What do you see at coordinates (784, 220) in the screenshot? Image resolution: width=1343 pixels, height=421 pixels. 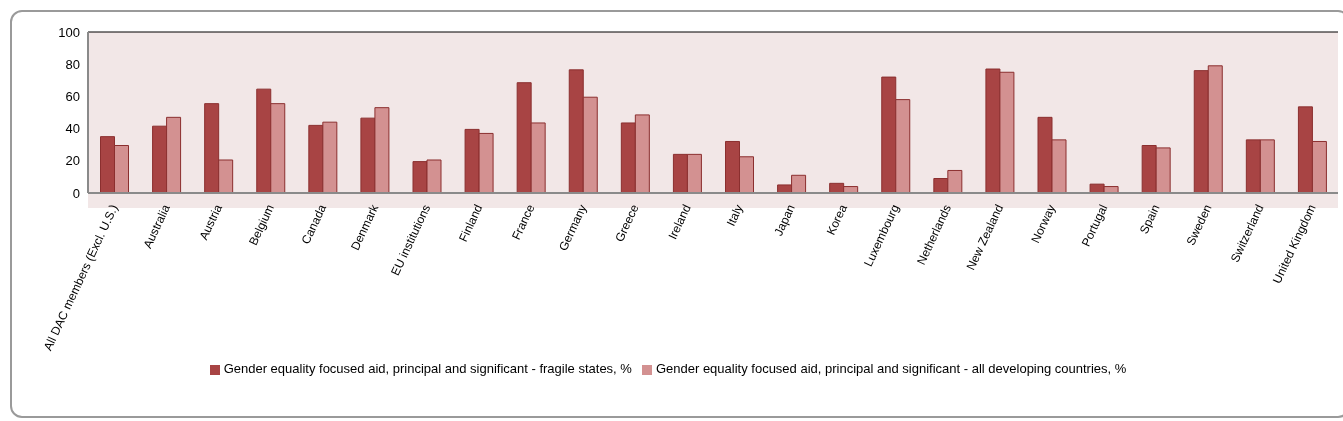 I see `x-tick-label: Japan` at bounding box center [784, 220].